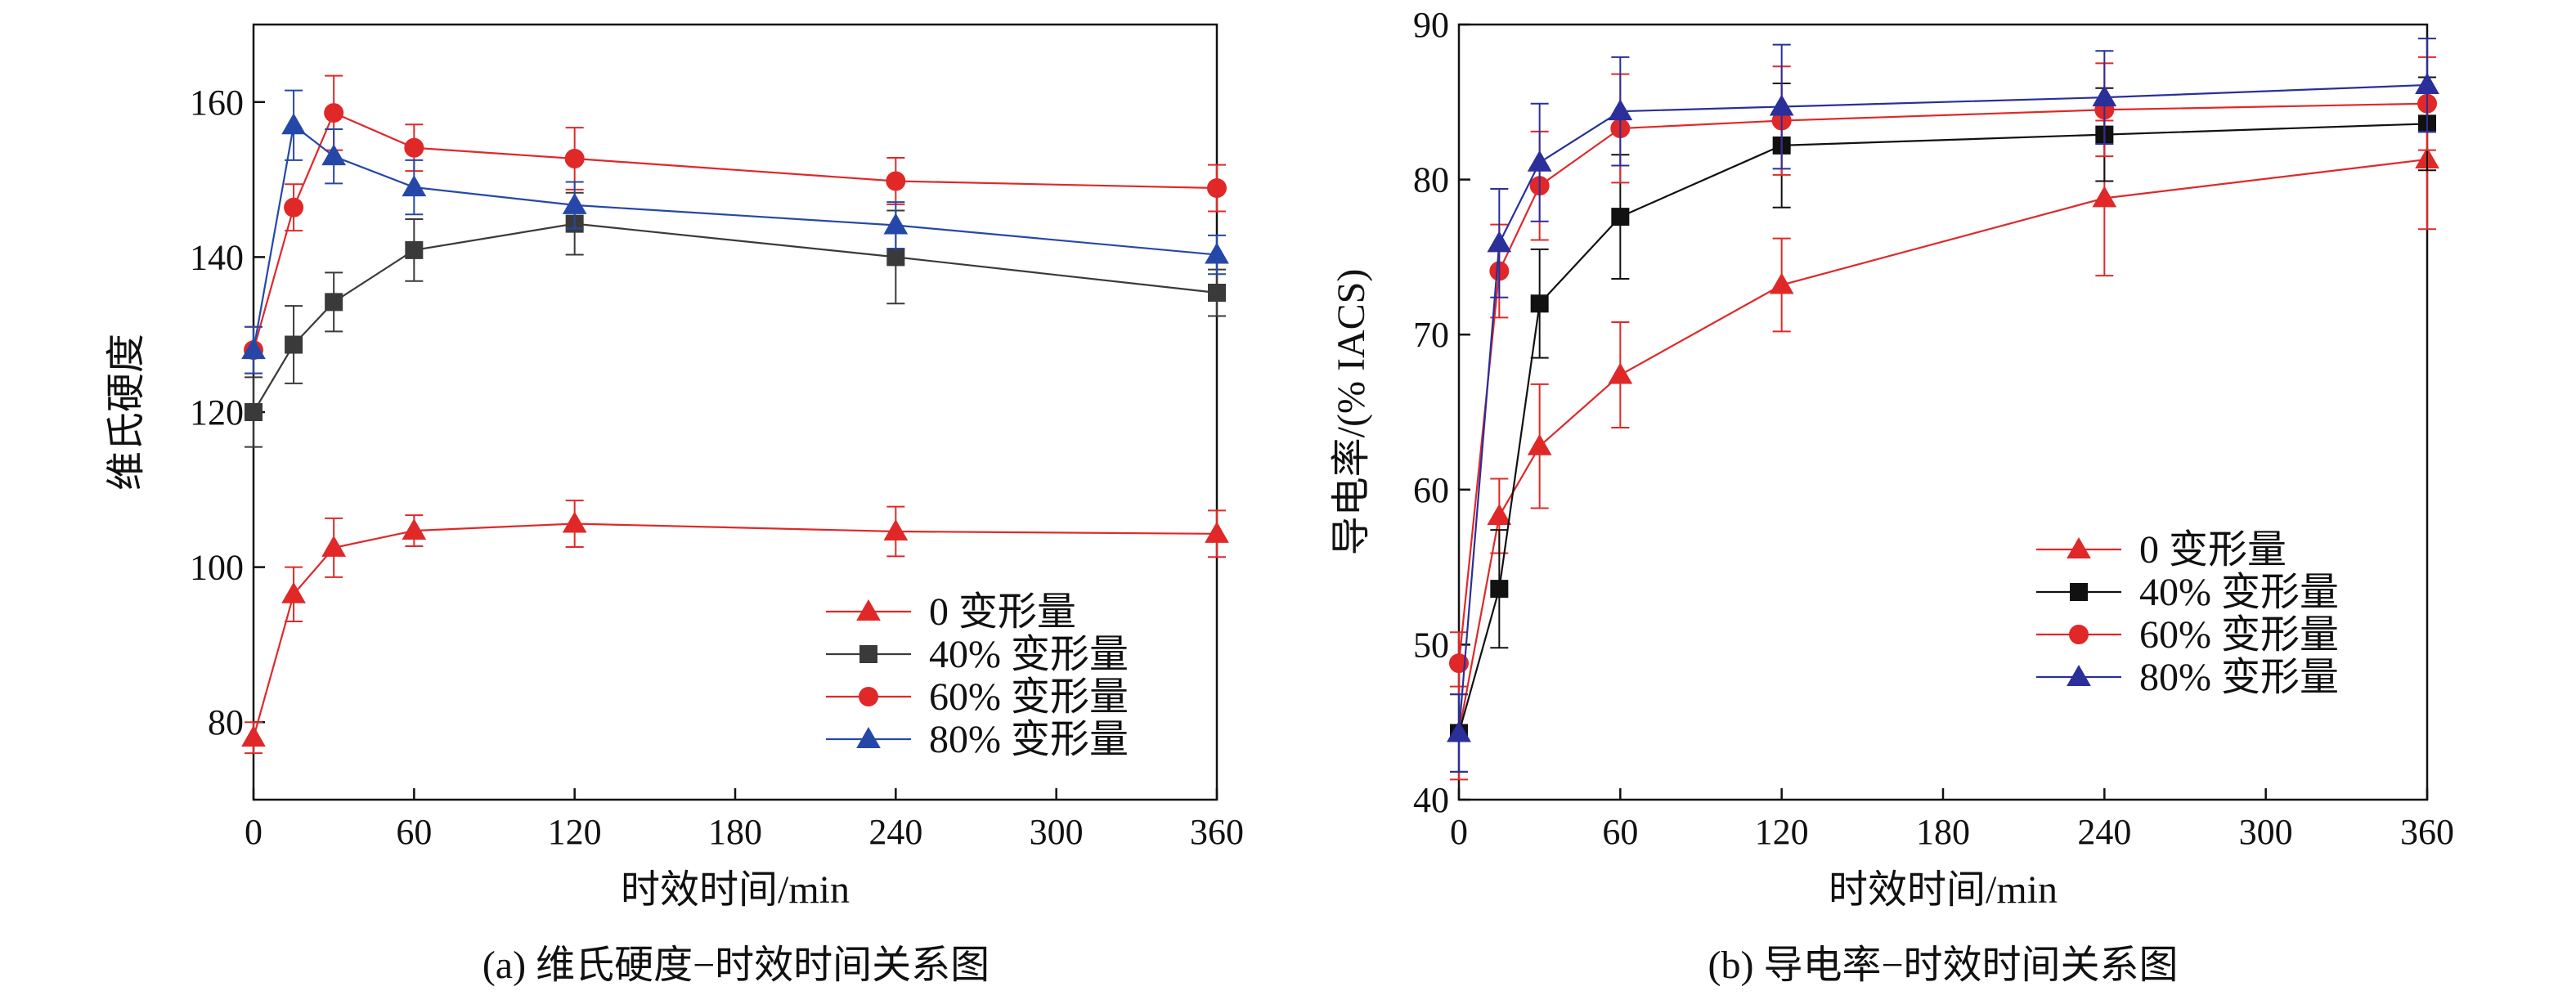  I want to click on conductivity-legend-entry: 0 变形量, so click(2161, 550).